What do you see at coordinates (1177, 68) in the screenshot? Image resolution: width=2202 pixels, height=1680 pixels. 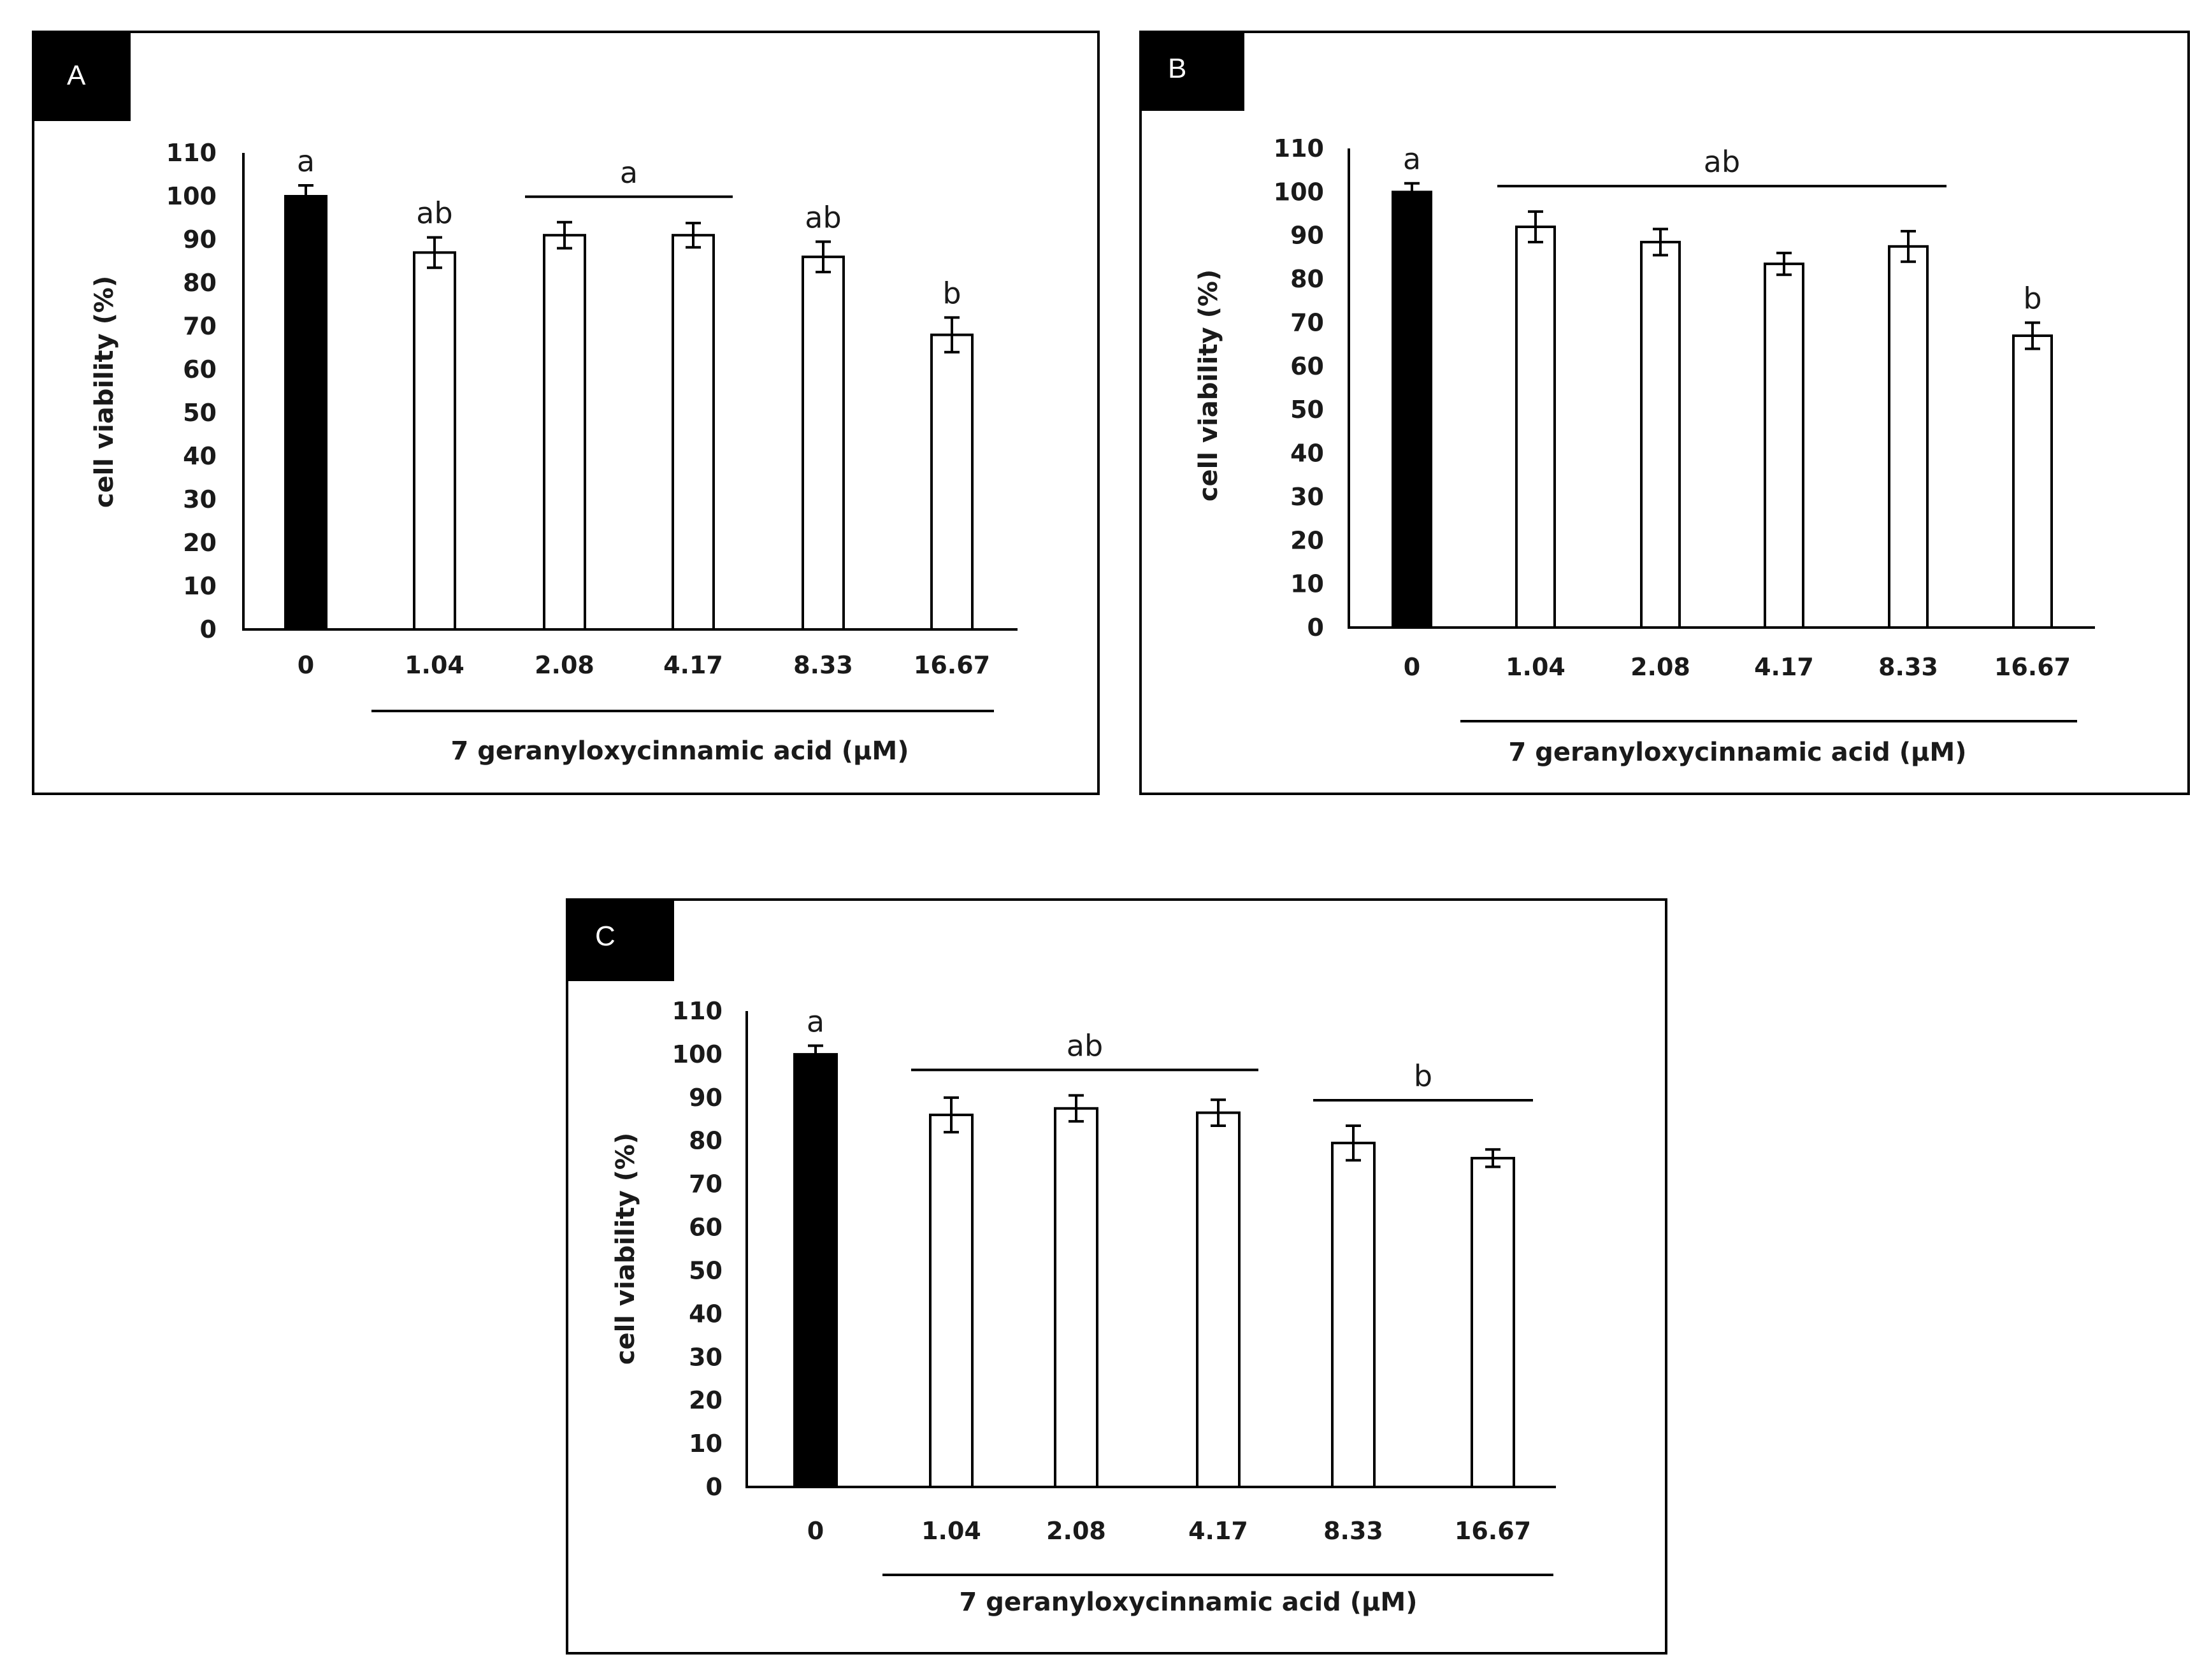 I see `panel-b-letter: B` at bounding box center [1177, 68].